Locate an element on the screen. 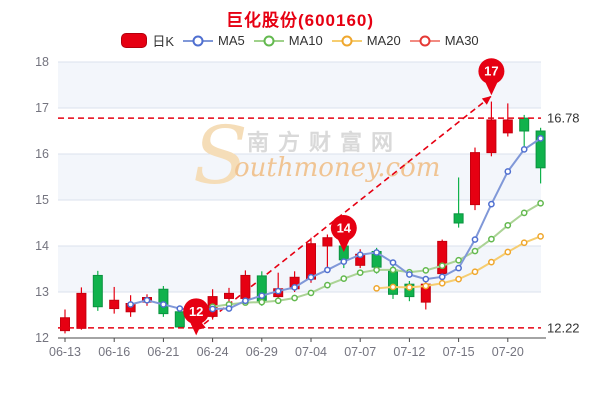 This screenshot has width=600, height=400. x-tick-label: 07-07 is located at coordinates (360, 352).